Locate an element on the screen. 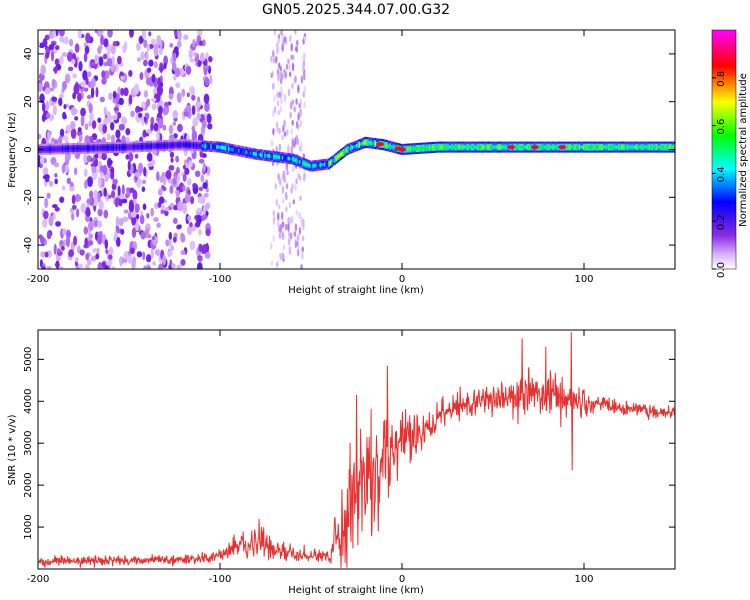 This screenshot has width=750, height=600. y-tick-label: 40 is located at coordinates (28, 54).